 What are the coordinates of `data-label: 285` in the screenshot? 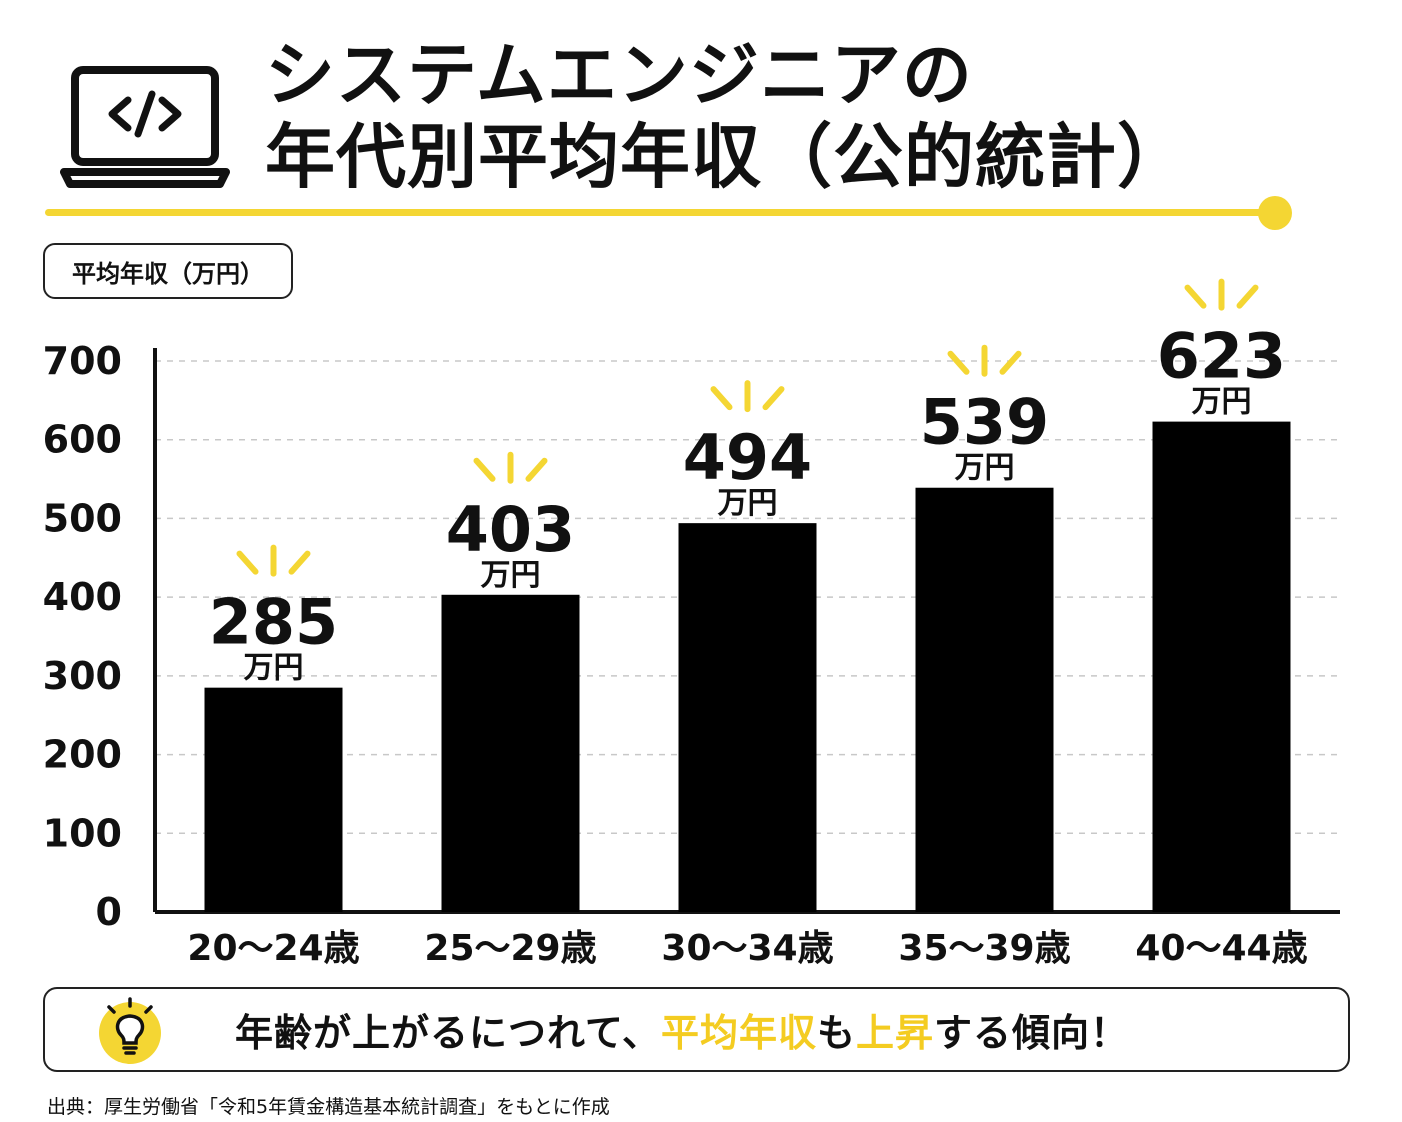 It's located at (273, 622).